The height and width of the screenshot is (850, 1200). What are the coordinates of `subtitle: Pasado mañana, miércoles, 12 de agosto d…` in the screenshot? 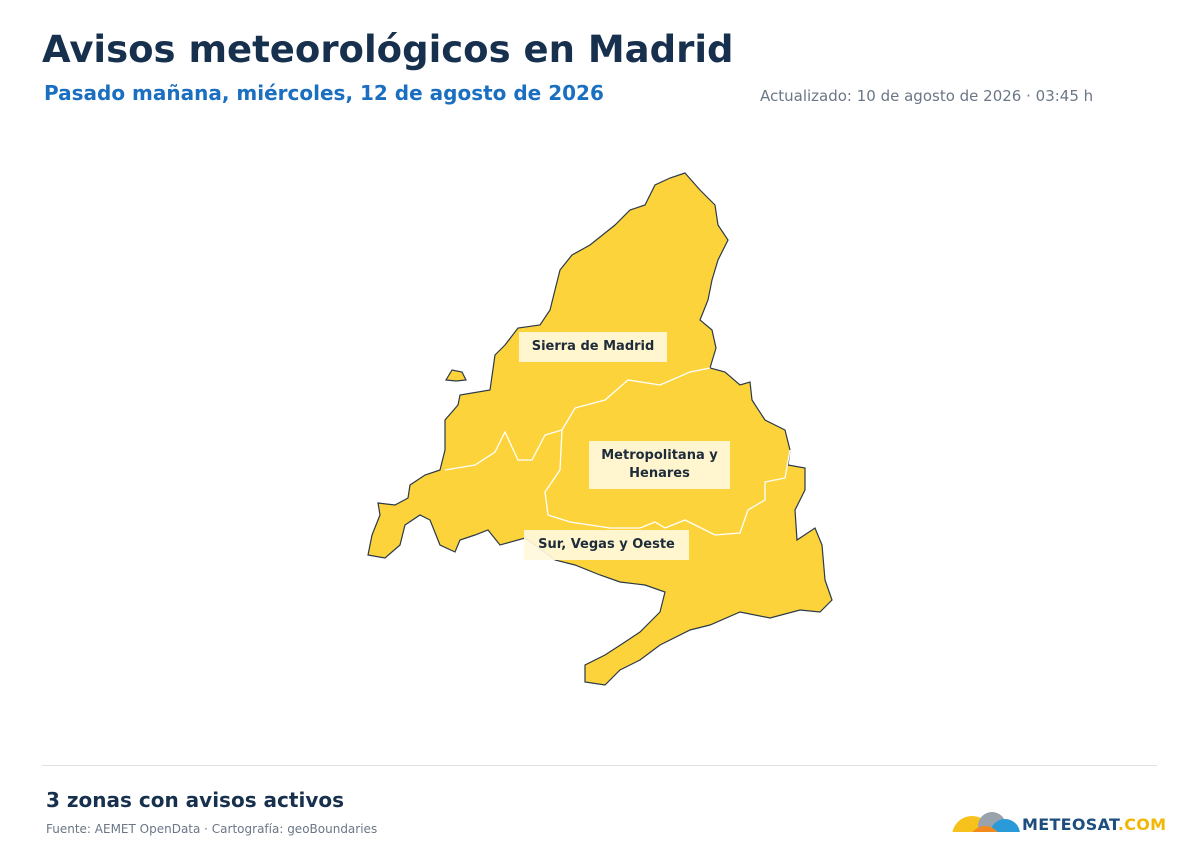 It's located at (324, 93).